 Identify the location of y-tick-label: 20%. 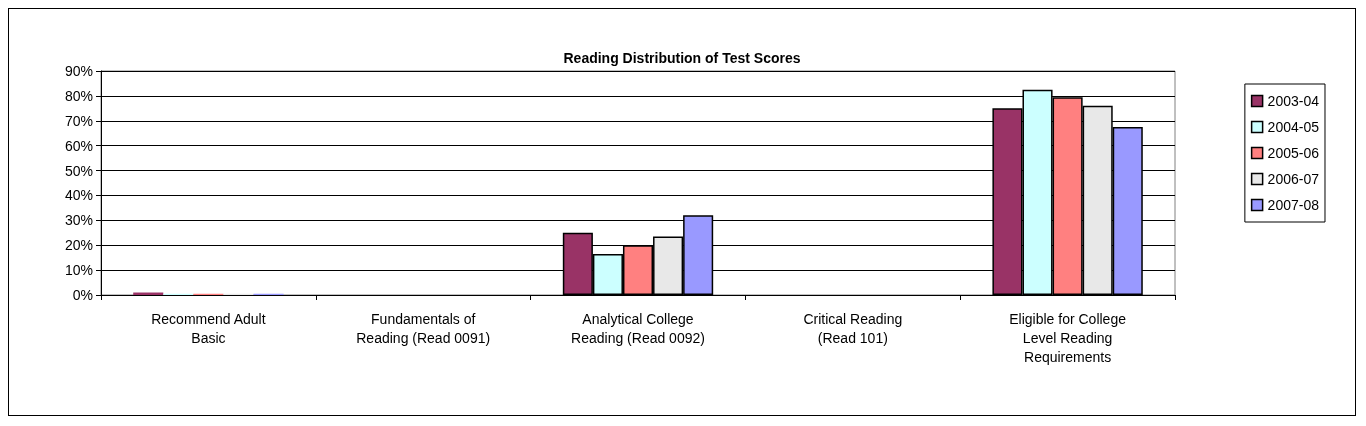
(78, 245).